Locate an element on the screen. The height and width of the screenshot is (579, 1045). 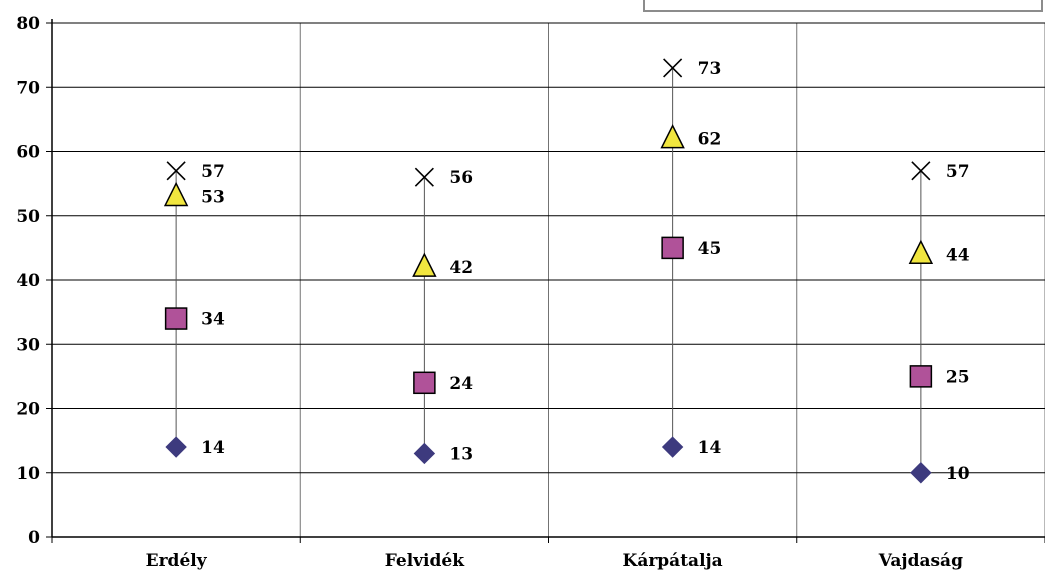
y-tick-label-30: 30 is located at coordinates (28, 345).